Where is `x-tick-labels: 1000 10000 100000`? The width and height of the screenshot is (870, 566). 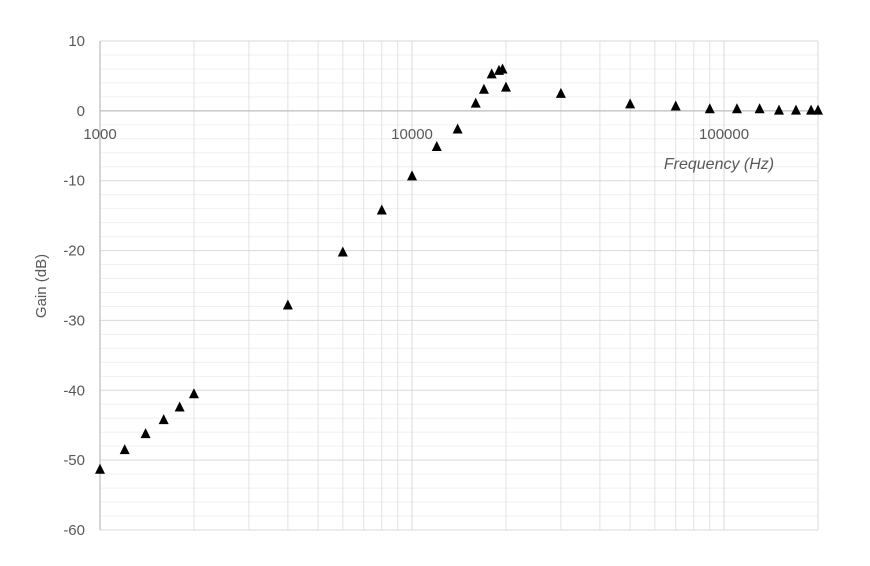 x-tick-labels: 1000 10000 100000 is located at coordinates (416, 134).